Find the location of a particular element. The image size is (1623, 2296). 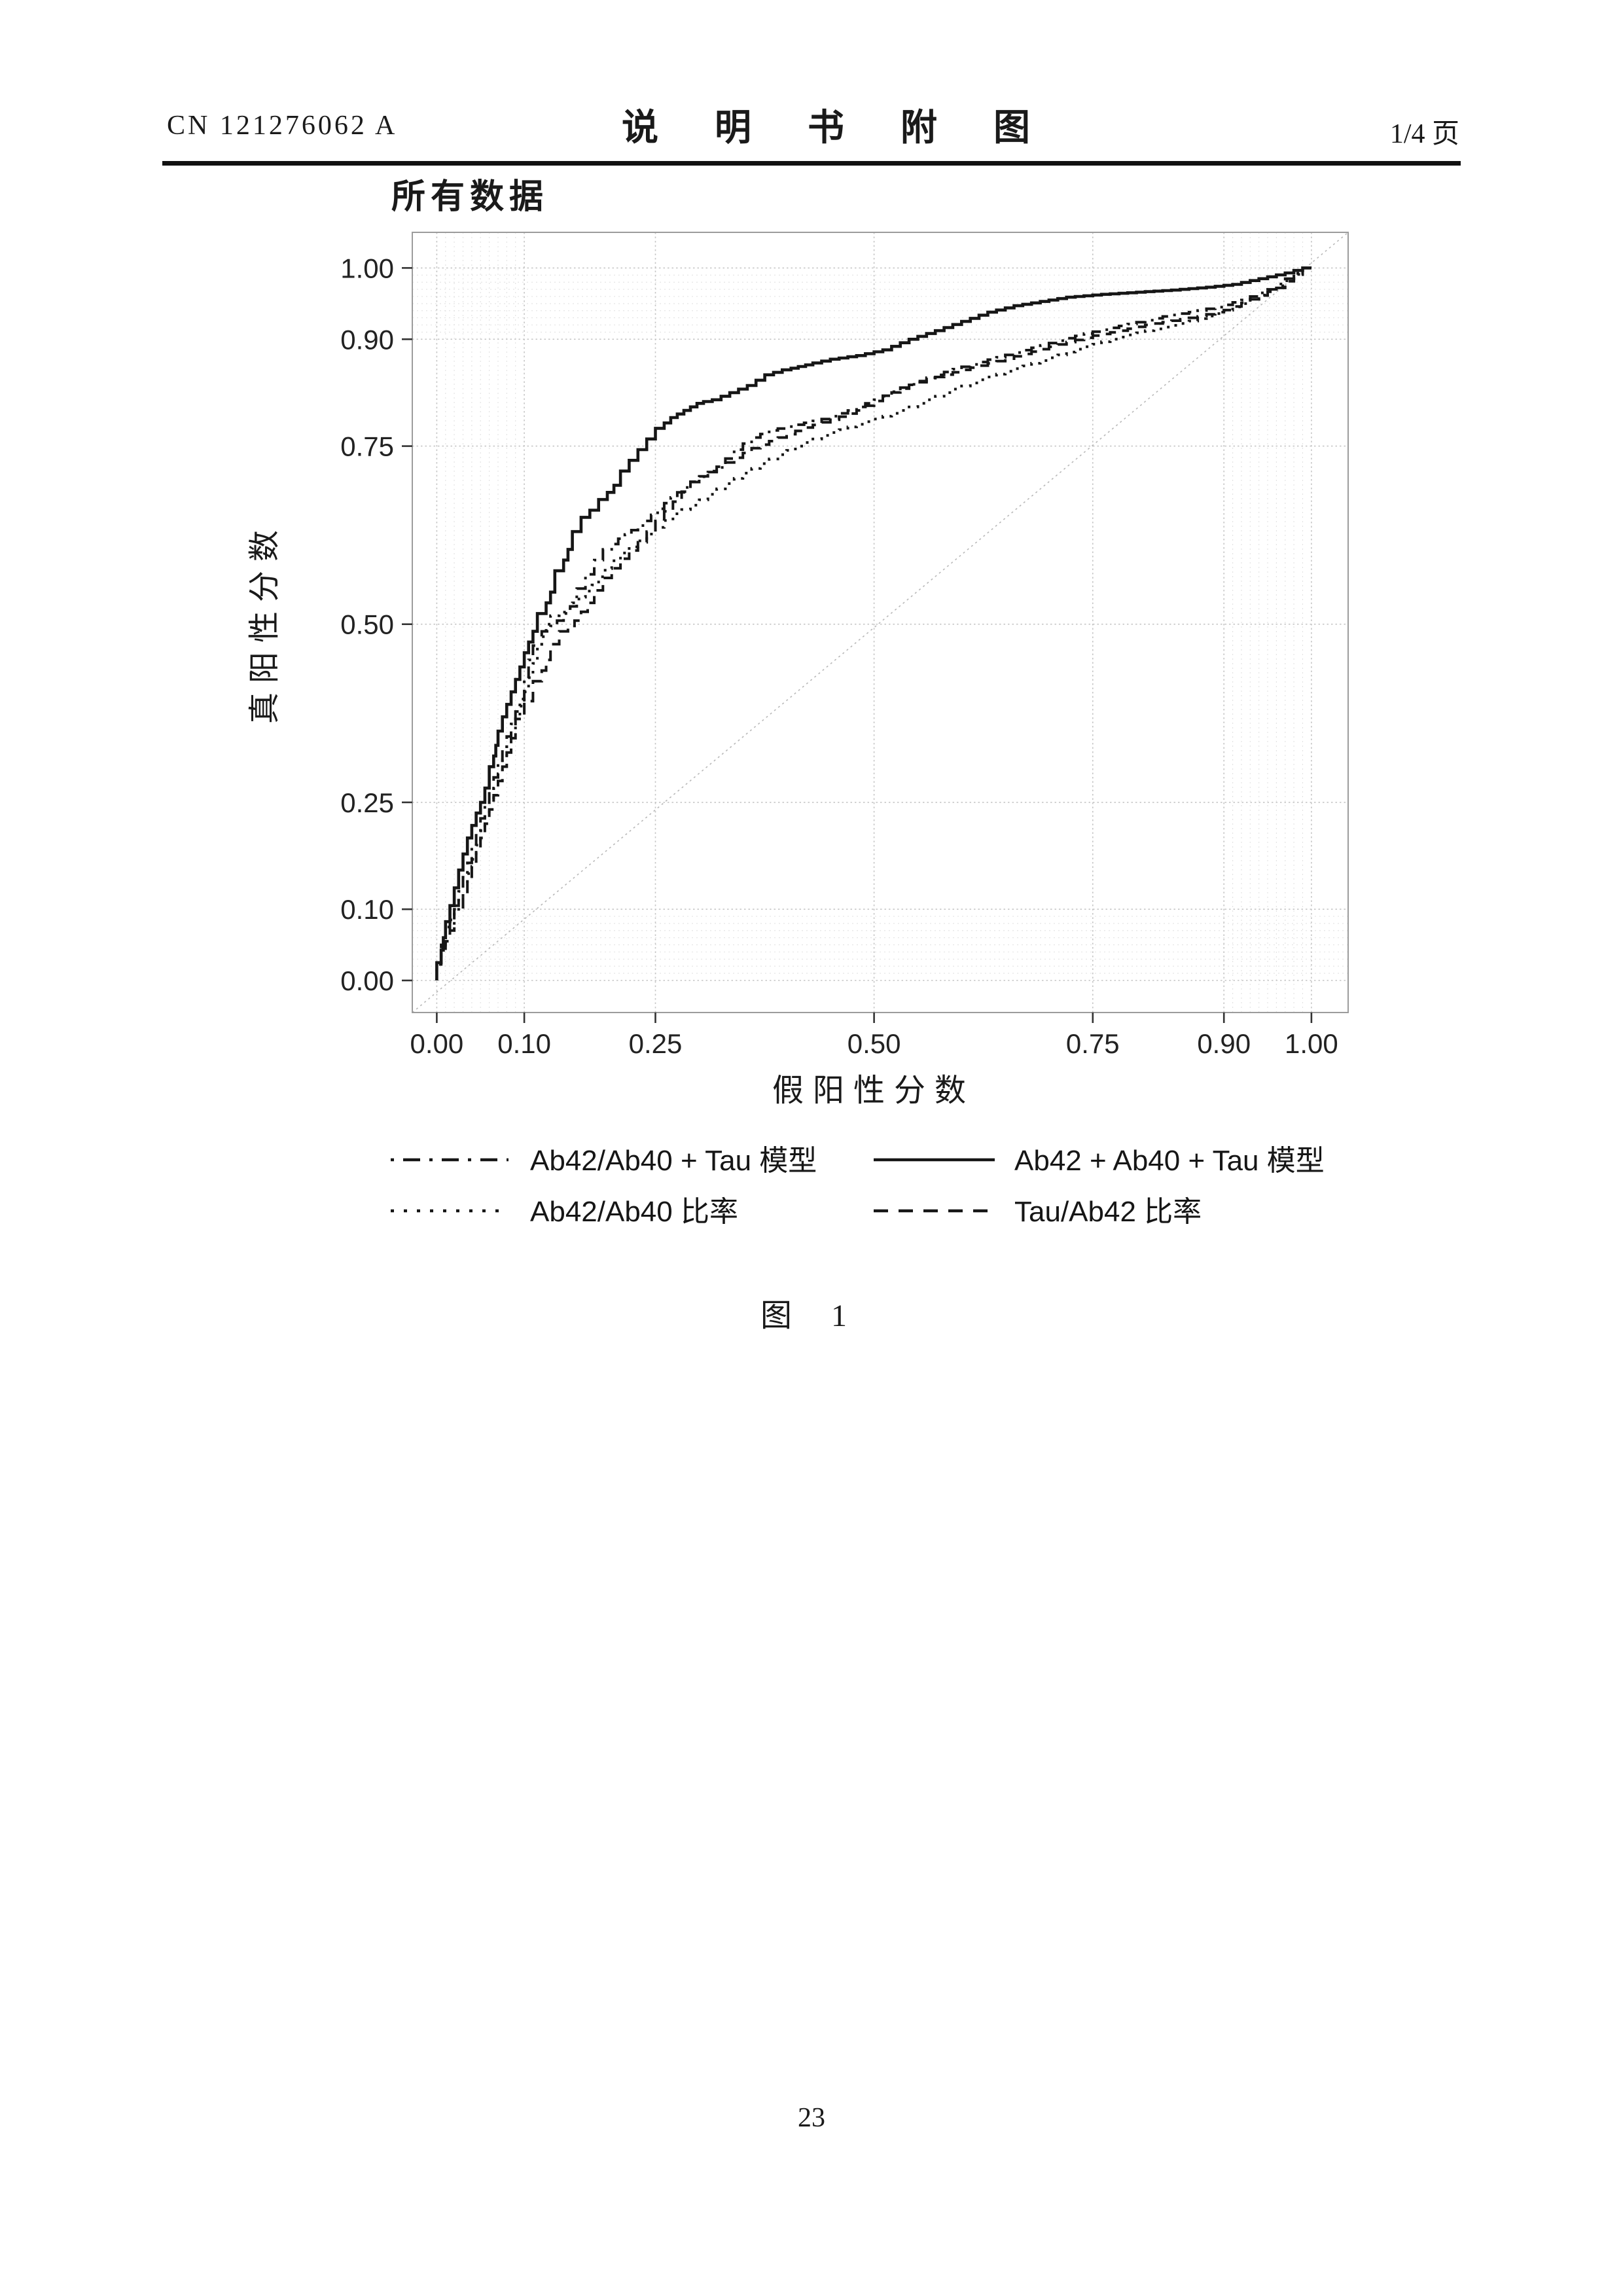

y-tick-label: 0.25 is located at coordinates (367, 802).